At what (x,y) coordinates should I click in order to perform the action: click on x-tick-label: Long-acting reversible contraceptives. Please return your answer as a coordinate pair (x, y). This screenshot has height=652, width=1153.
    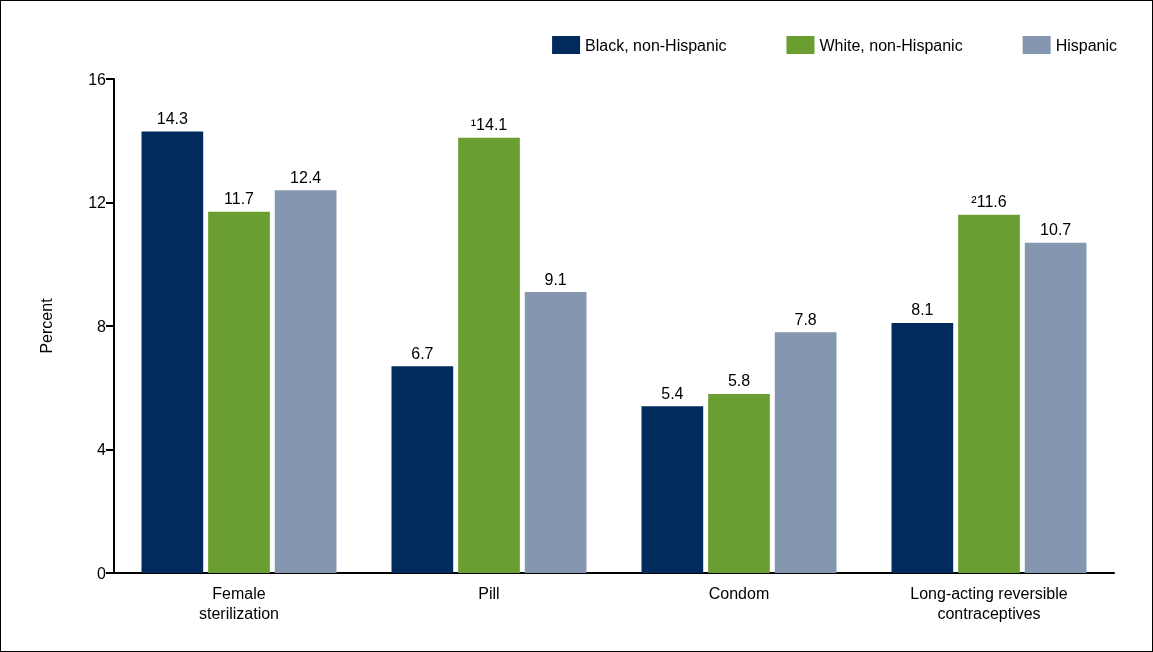
    Looking at the image, I should click on (989, 603).